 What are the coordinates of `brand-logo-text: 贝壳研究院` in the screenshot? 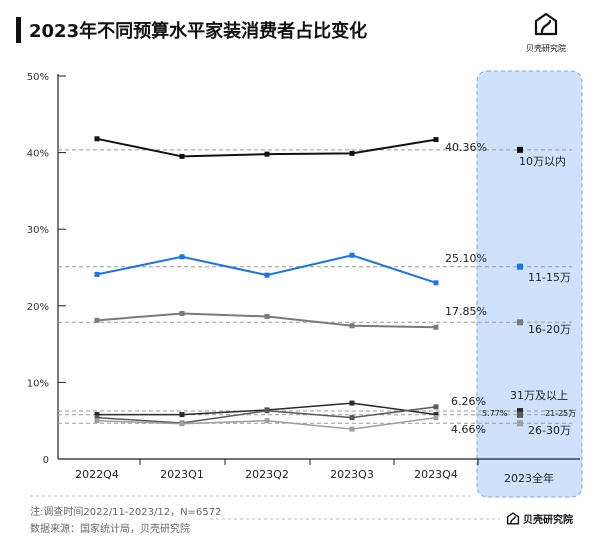 It's located at (546, 48).